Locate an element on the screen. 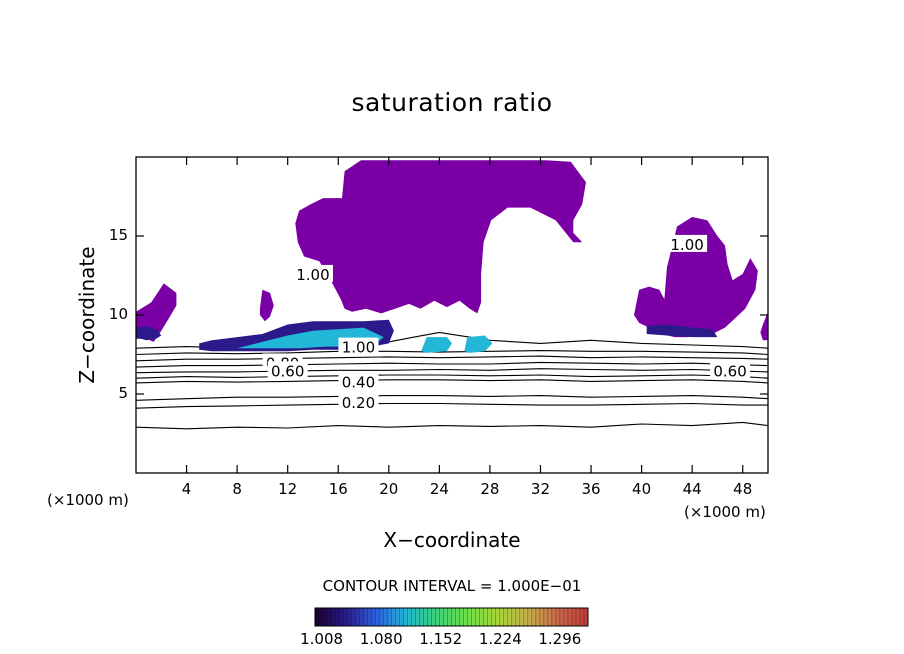  region-tall-anvil-cloud is located at coordinates (440, 237).